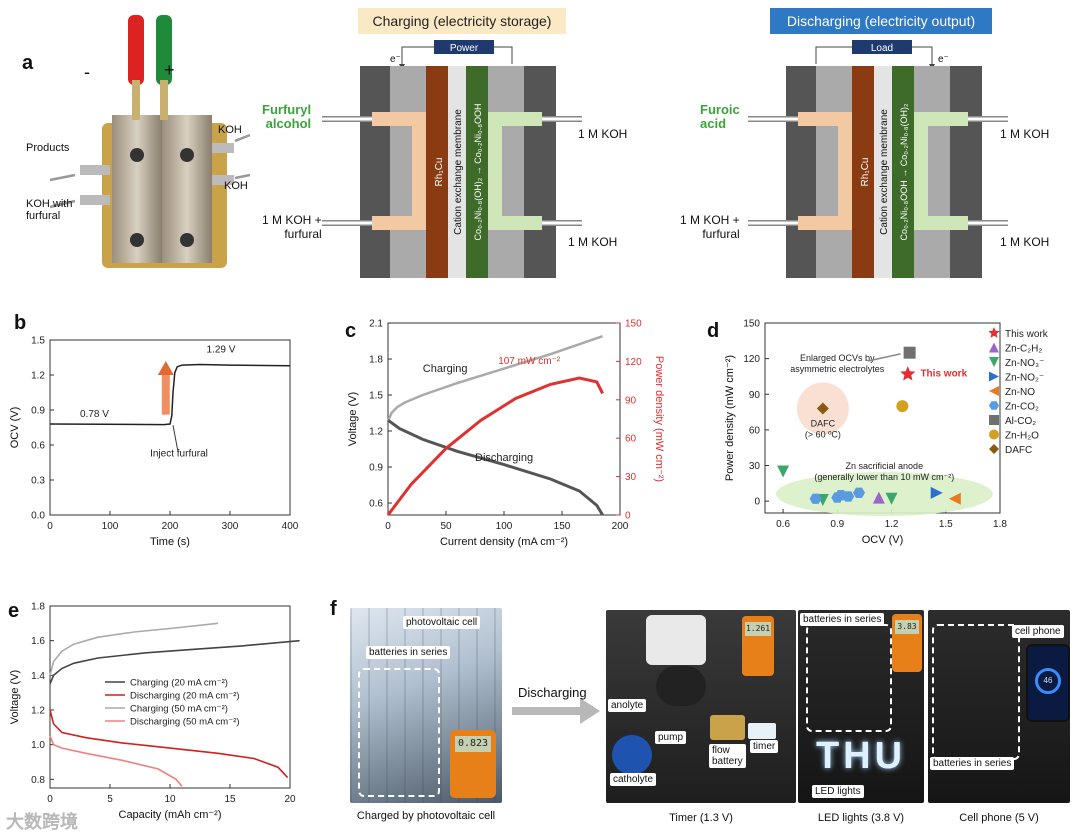  I want to click on charging-anode-in: 1 M KOH + furfural, so click(292, 227).